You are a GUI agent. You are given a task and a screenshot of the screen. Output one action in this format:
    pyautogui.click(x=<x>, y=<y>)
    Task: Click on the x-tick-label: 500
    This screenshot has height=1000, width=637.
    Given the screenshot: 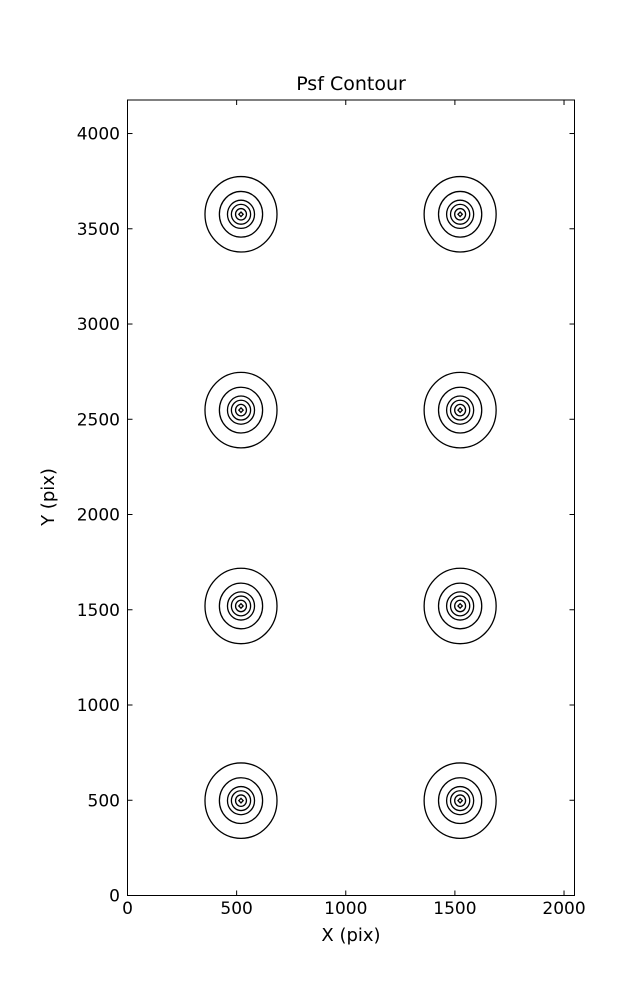 What is the action you would take?
    pyautogui.click(x=236, y=909)
    